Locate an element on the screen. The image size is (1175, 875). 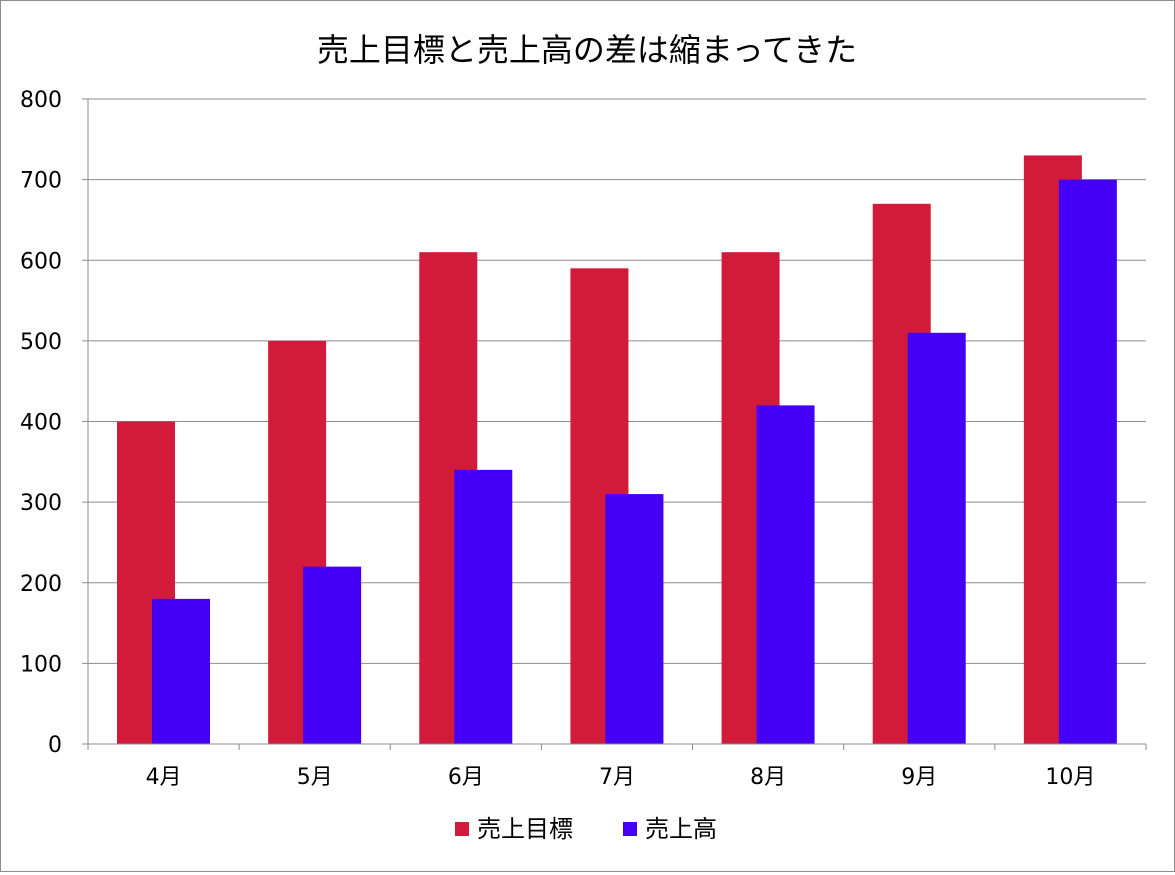
x-tick-label: 6月 is located at coordinates (466, 777).